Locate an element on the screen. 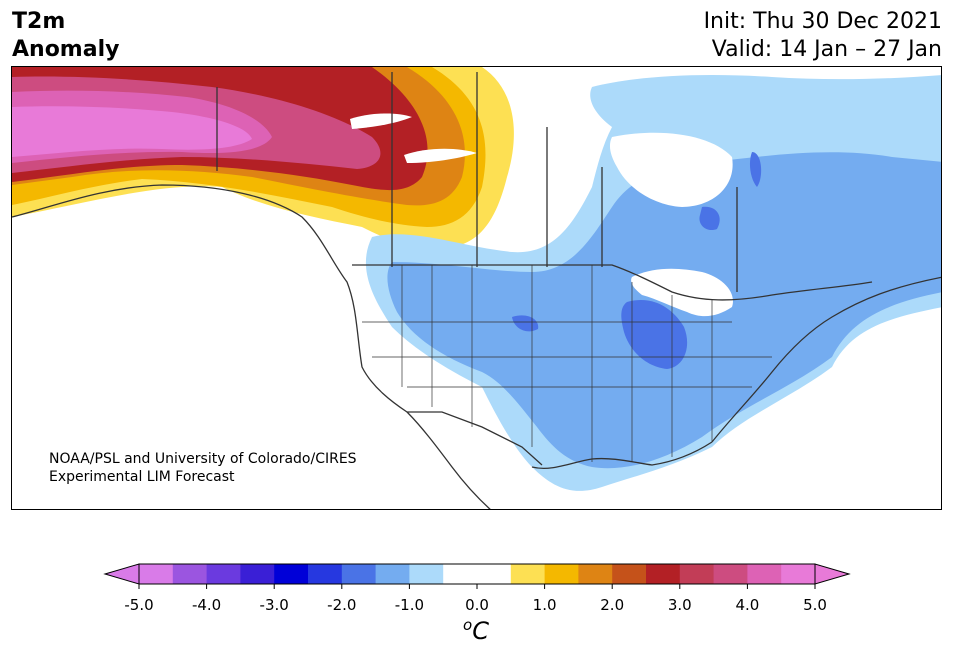  colorbar-tick-label: 5.0 is located at coordinates (815, 605).